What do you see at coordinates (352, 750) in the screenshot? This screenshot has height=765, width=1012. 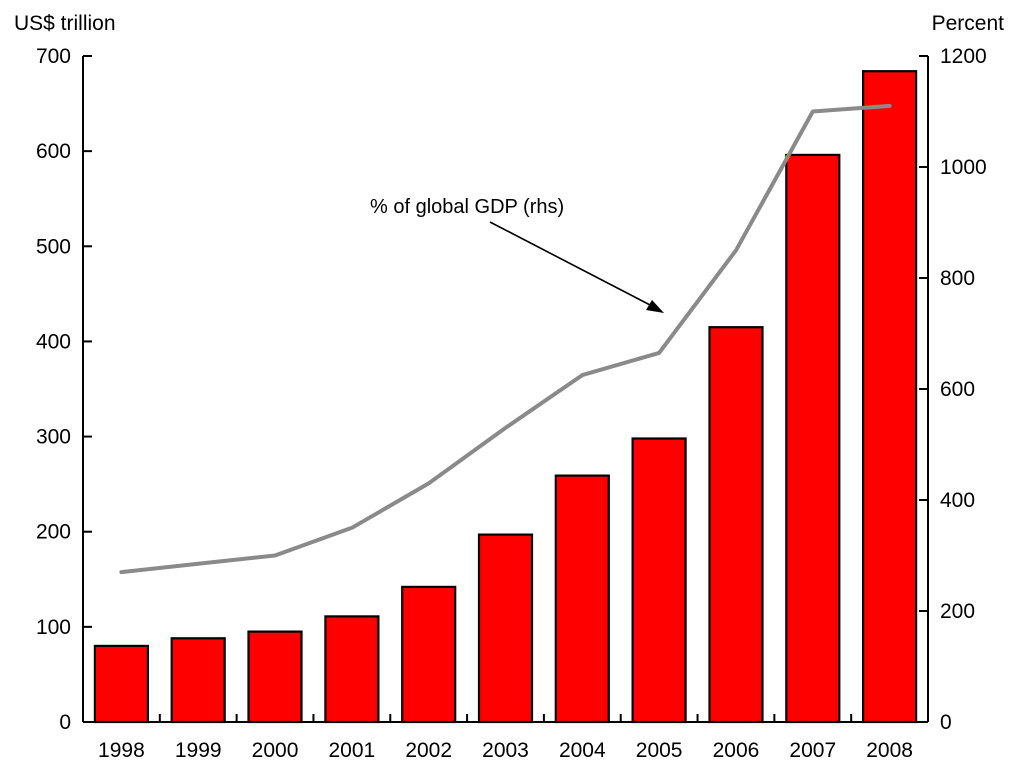 I see `x-tick-label-2001: 2001` at bounding box center [352, 750].